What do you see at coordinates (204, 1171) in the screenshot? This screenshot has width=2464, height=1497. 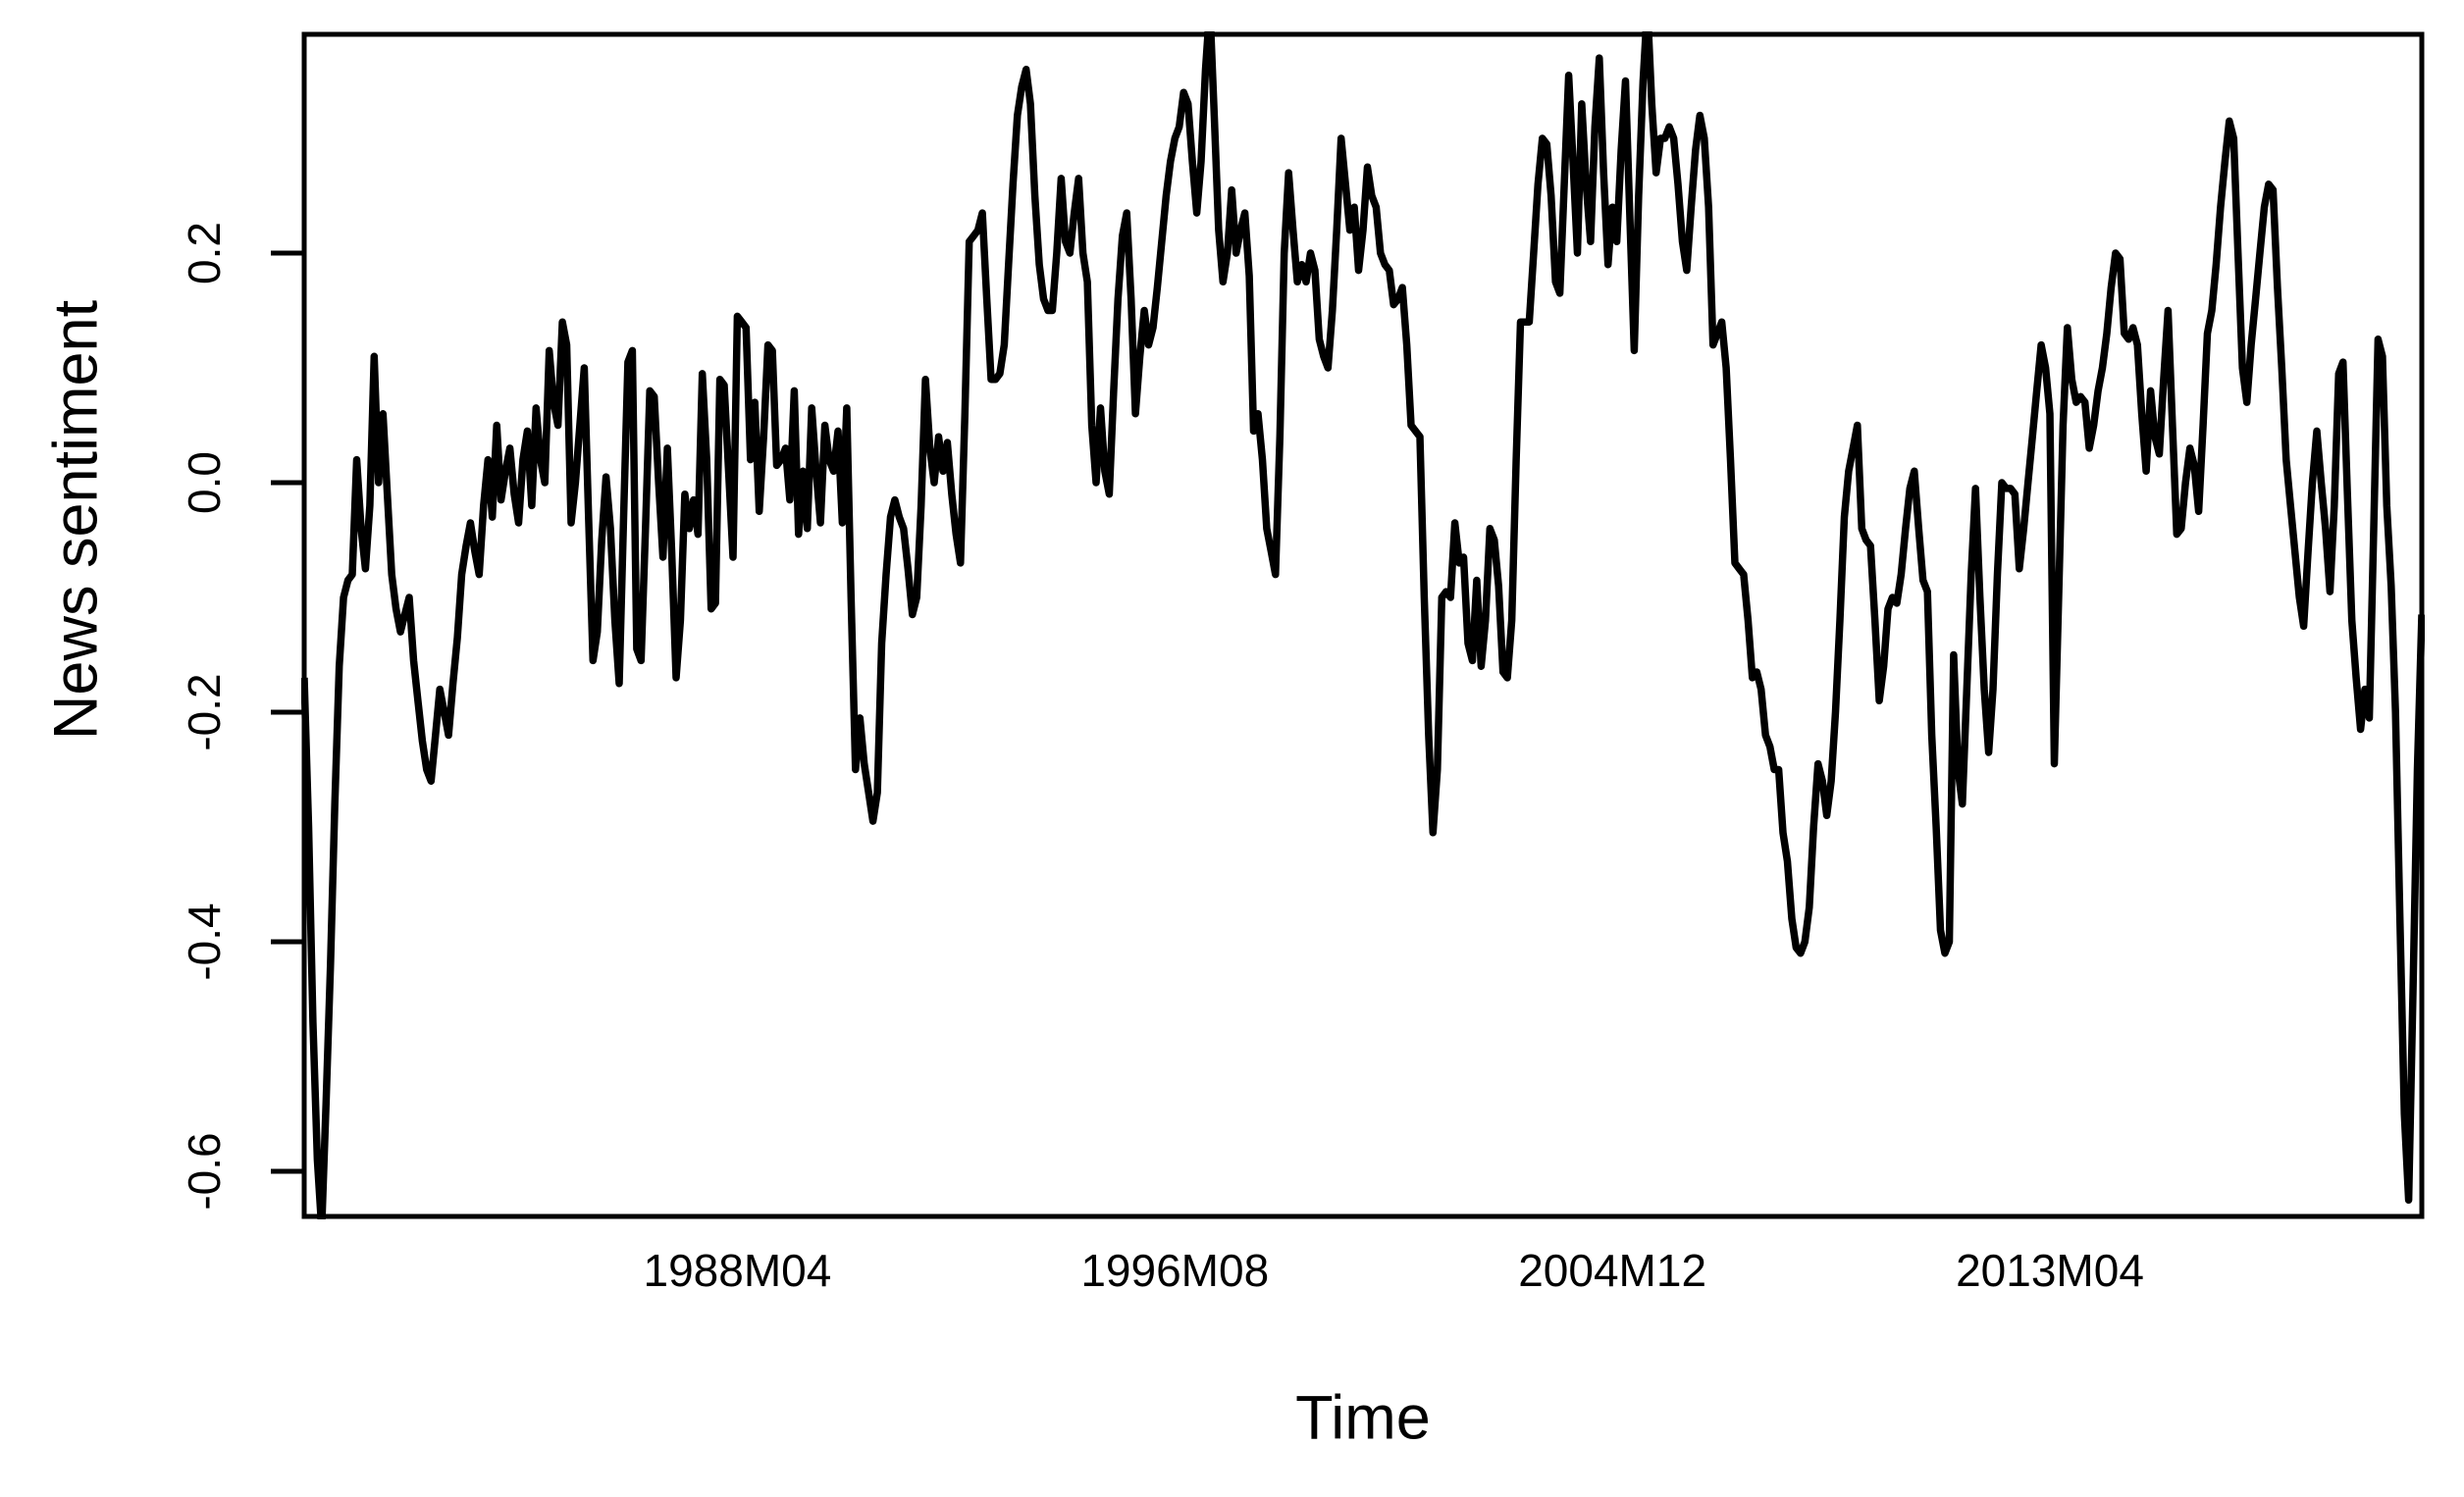 I see `y-tick-label-neg0.6: -0.6` at bounding box center [204, 1171].